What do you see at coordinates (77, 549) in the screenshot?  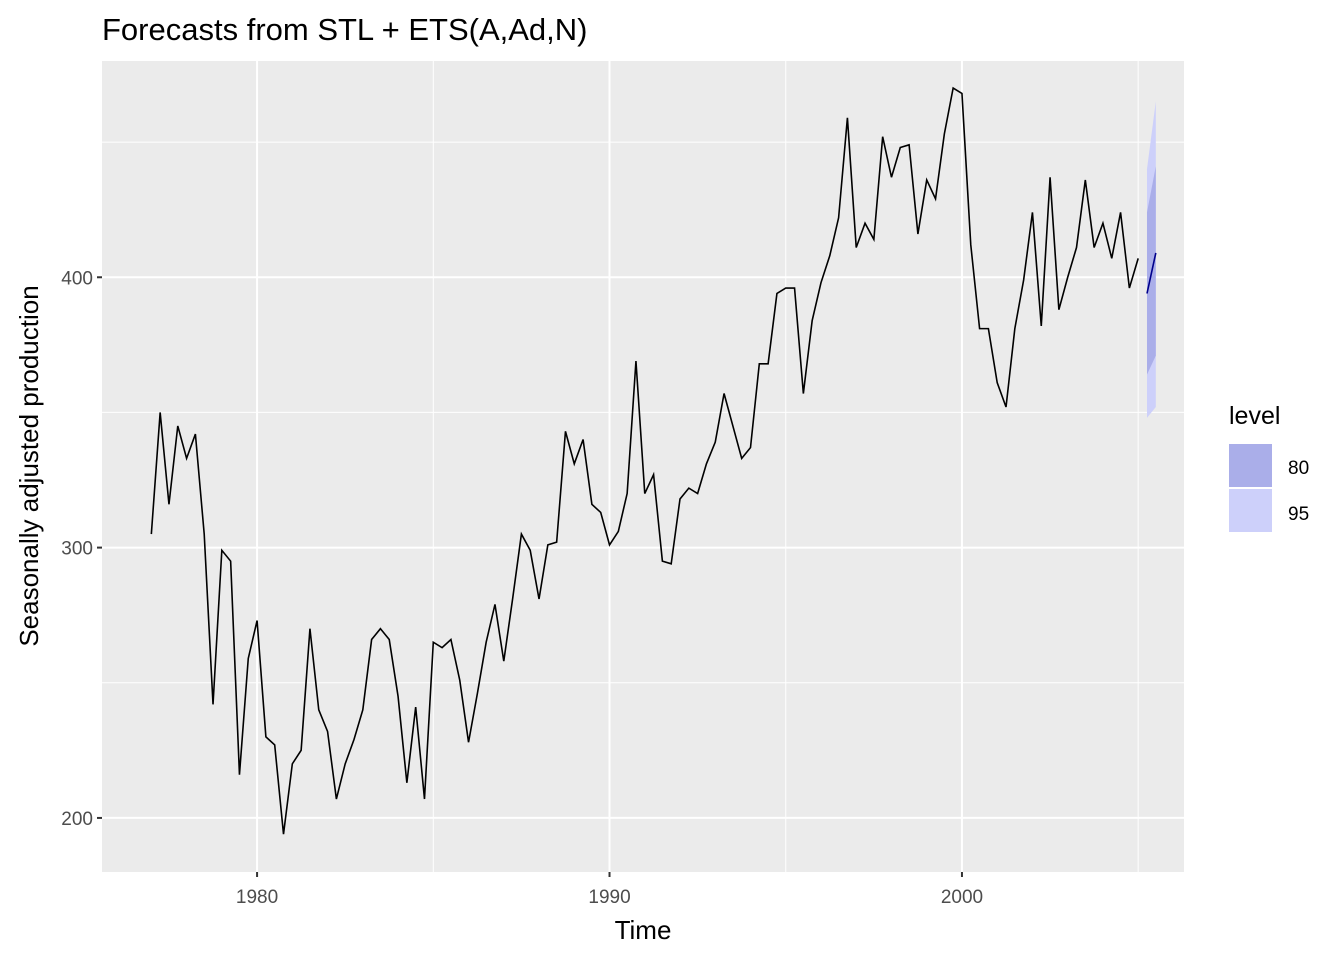 I see `y-tick-label: 300` at bounding box center [77, 549].